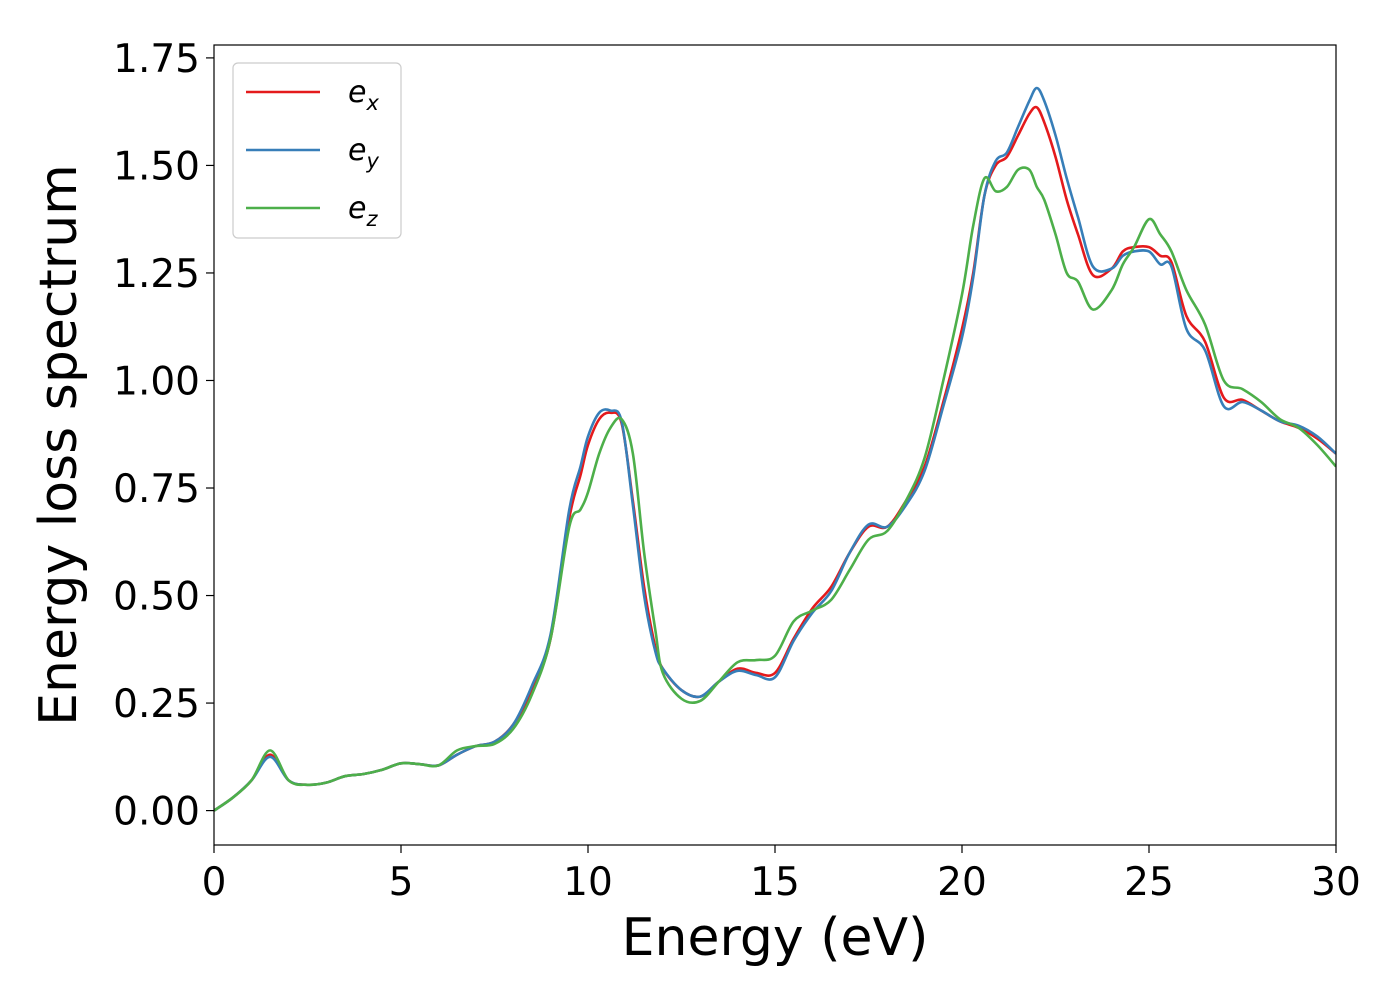 The width and height of the screenshot is (1400, 1000). I want to click on x-axis-title: Energy (eV), so click(775, 938).